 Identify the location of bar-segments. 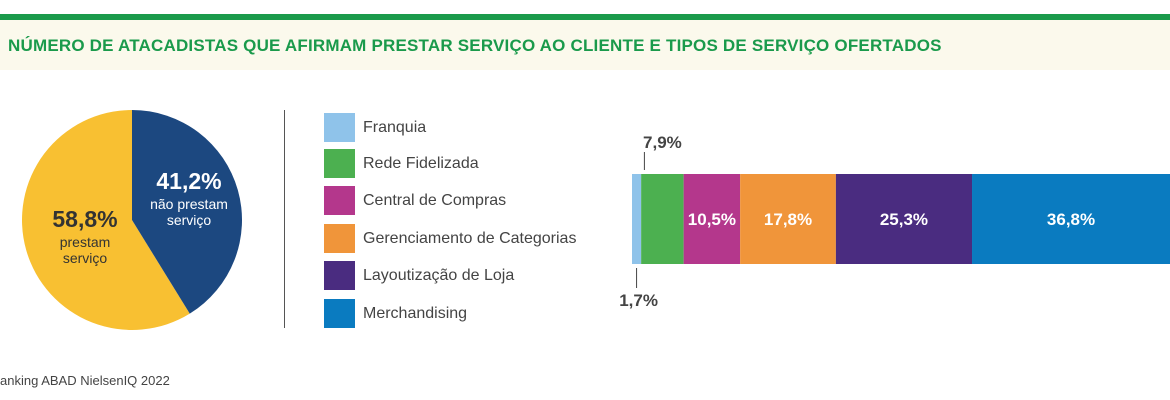
(901, 219).